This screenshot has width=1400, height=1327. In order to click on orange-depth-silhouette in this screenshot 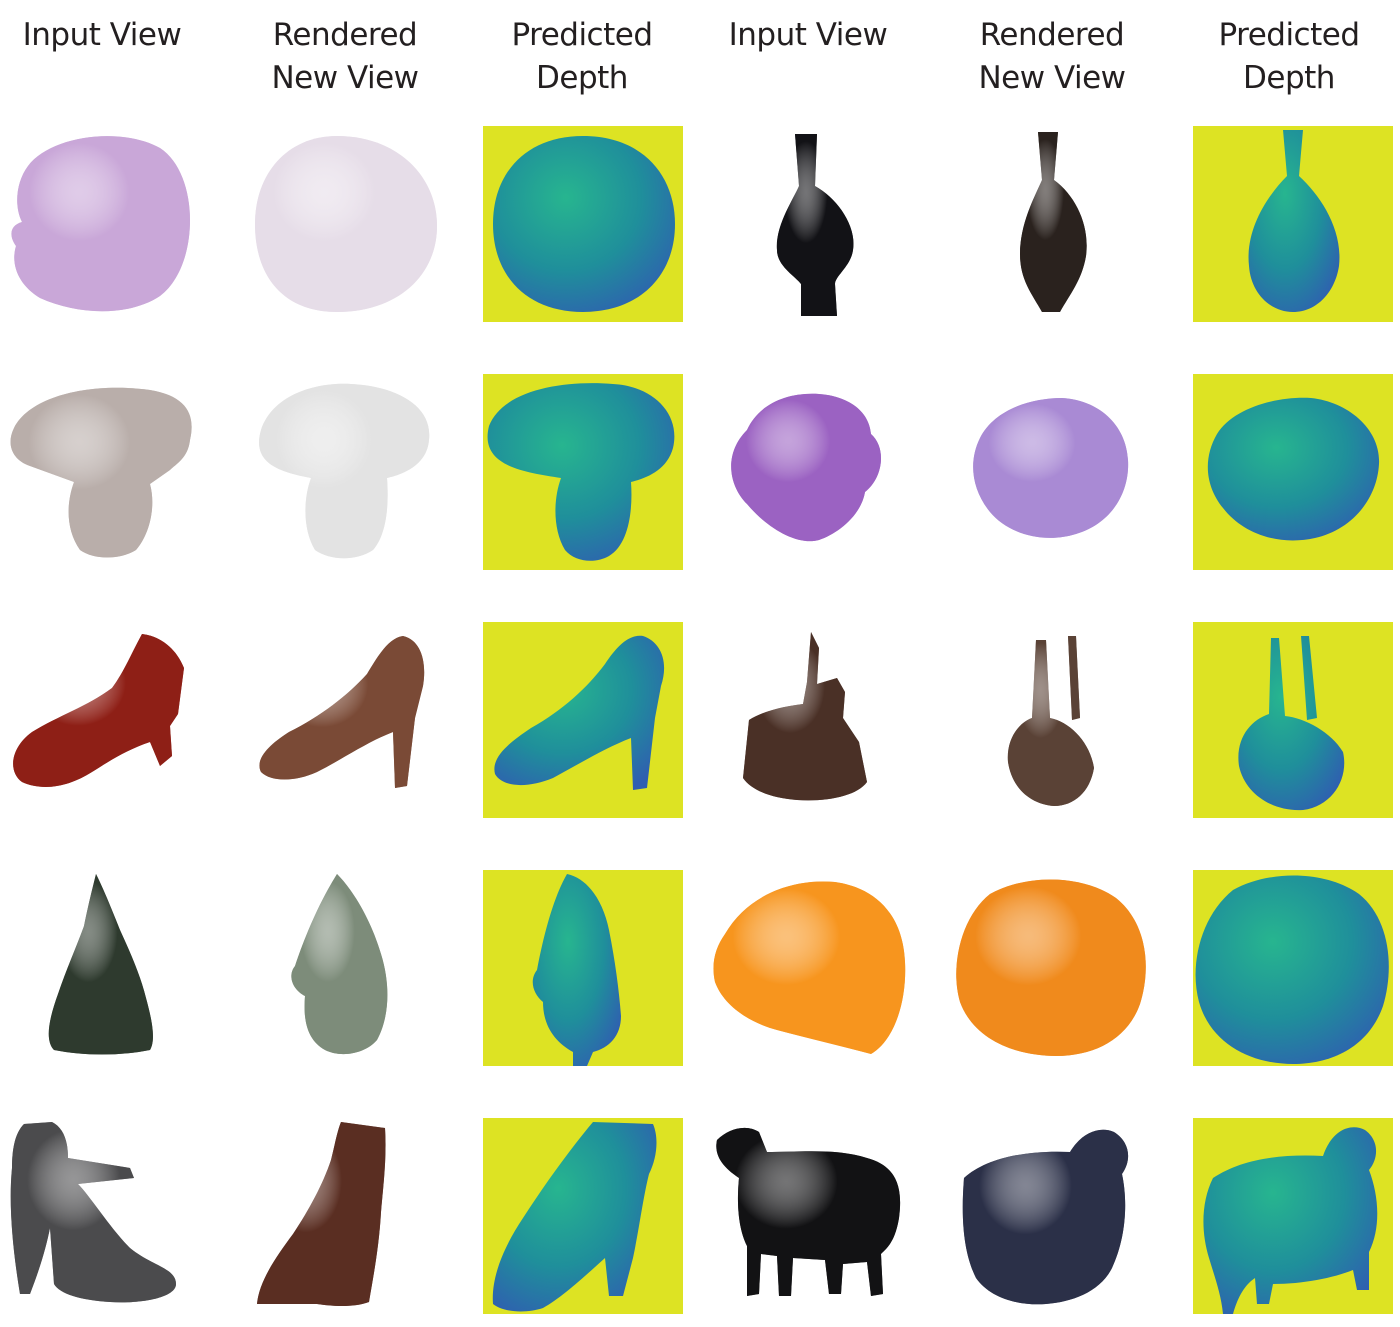, I will do `click(1292, 969)`.